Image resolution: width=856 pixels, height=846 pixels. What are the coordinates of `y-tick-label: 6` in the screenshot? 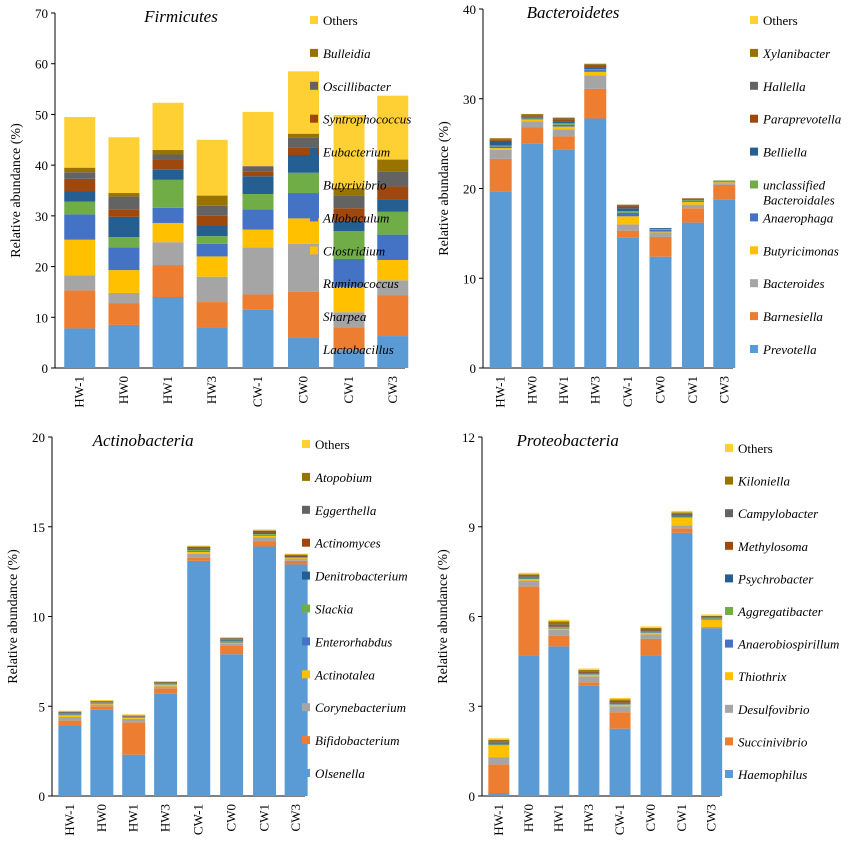 It's located at (472, 617).